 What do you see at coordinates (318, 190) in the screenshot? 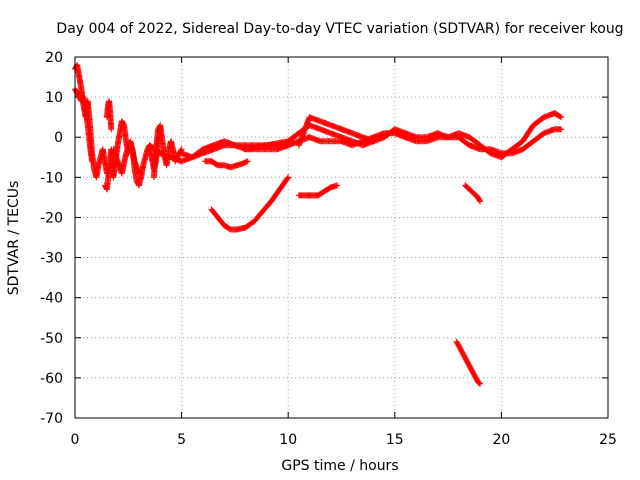
I see `series-segment-10to12` at bounding box center [318, 190].